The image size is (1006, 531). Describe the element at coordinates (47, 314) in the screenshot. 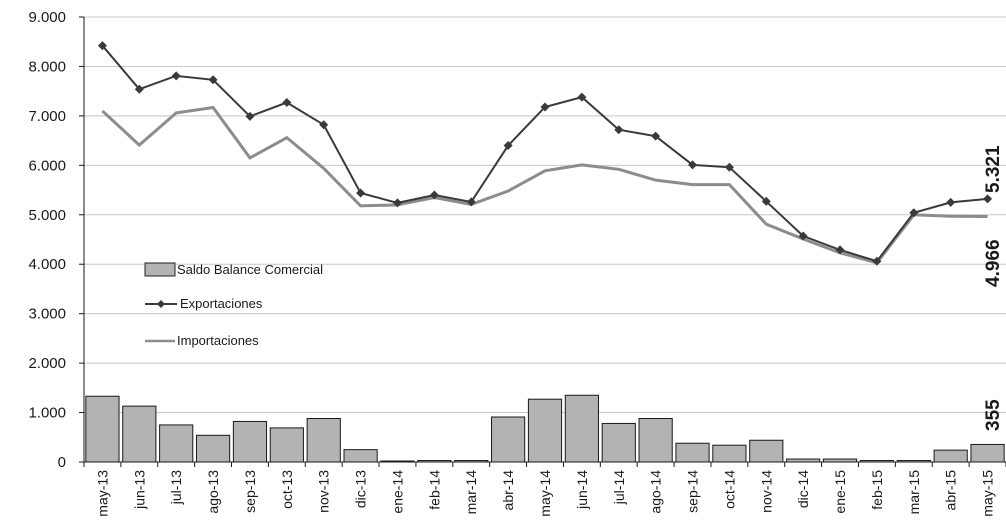

I see `y-tick-label: 3.000` at that location.